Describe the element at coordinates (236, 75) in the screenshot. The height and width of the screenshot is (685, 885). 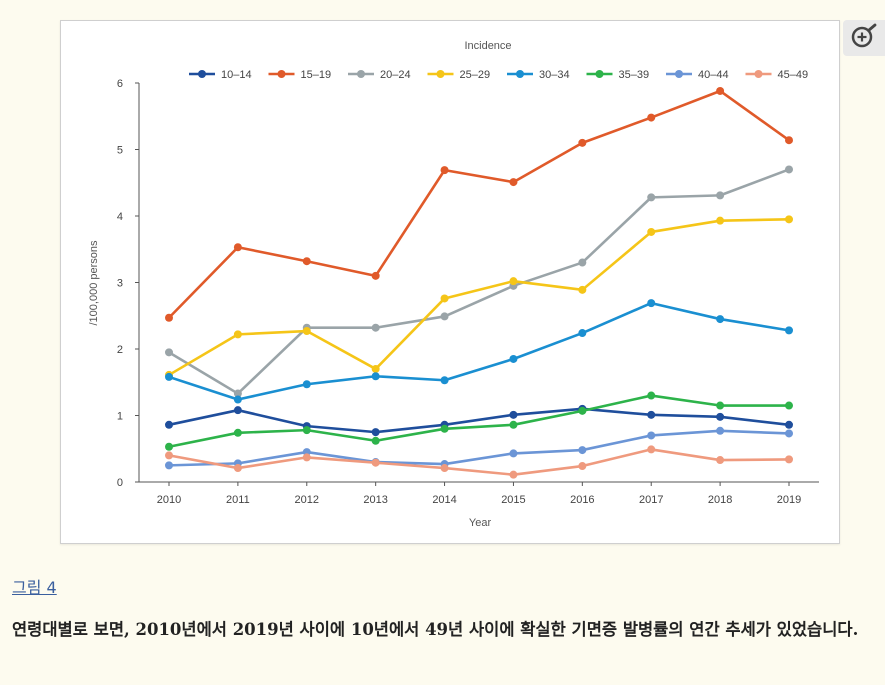
I see `legend-label: 10–14` at that location.